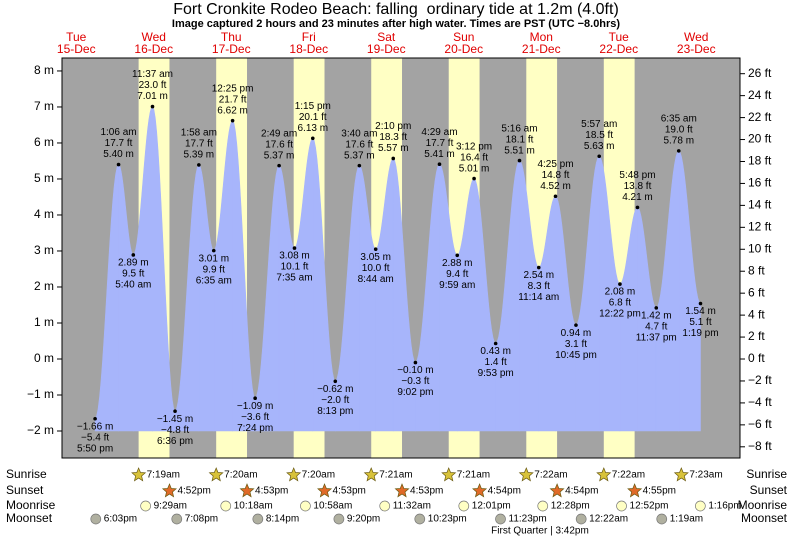 The width and height of the screenshot is (793, 539). Describe the element at coordinates (294, 256) in the screenshot. I see `tide-meters: 3.08 m` at that location.